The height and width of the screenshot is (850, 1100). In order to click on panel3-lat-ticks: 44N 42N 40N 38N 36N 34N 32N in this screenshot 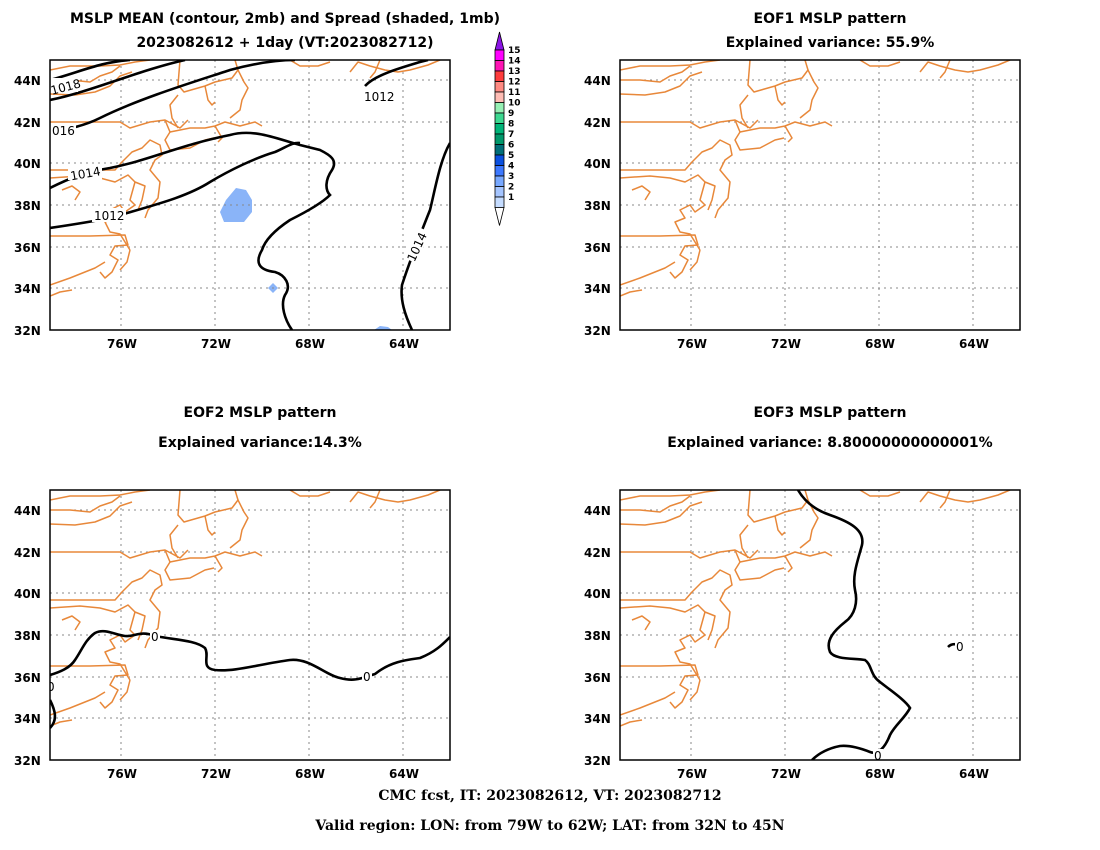, I will do `click(27, 636)`.